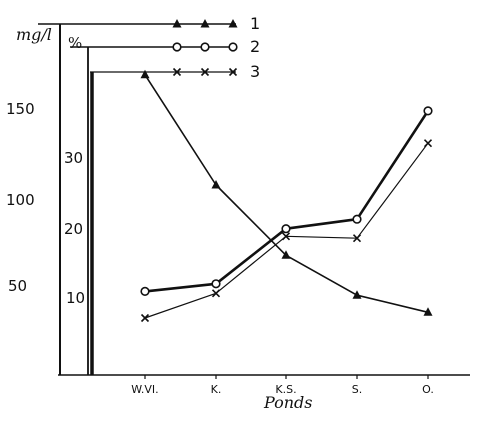  What do you see at coordinates (216, 389) in the screenshot?
I see `category-label: K.` at bounding box center [216, 389].